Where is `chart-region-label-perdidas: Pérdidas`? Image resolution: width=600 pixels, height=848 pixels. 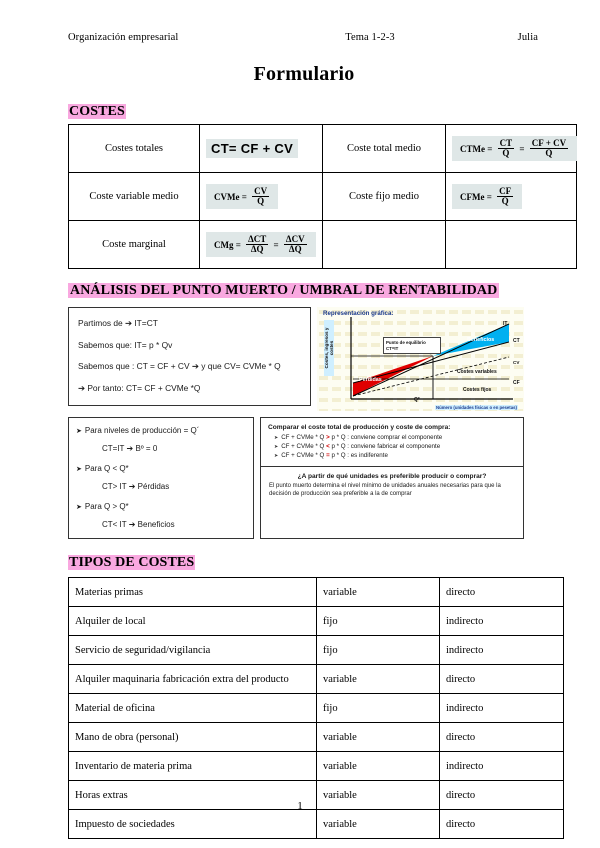
chart-region-label-perdidas: Pérdidas is located at coordinates (370, 380).